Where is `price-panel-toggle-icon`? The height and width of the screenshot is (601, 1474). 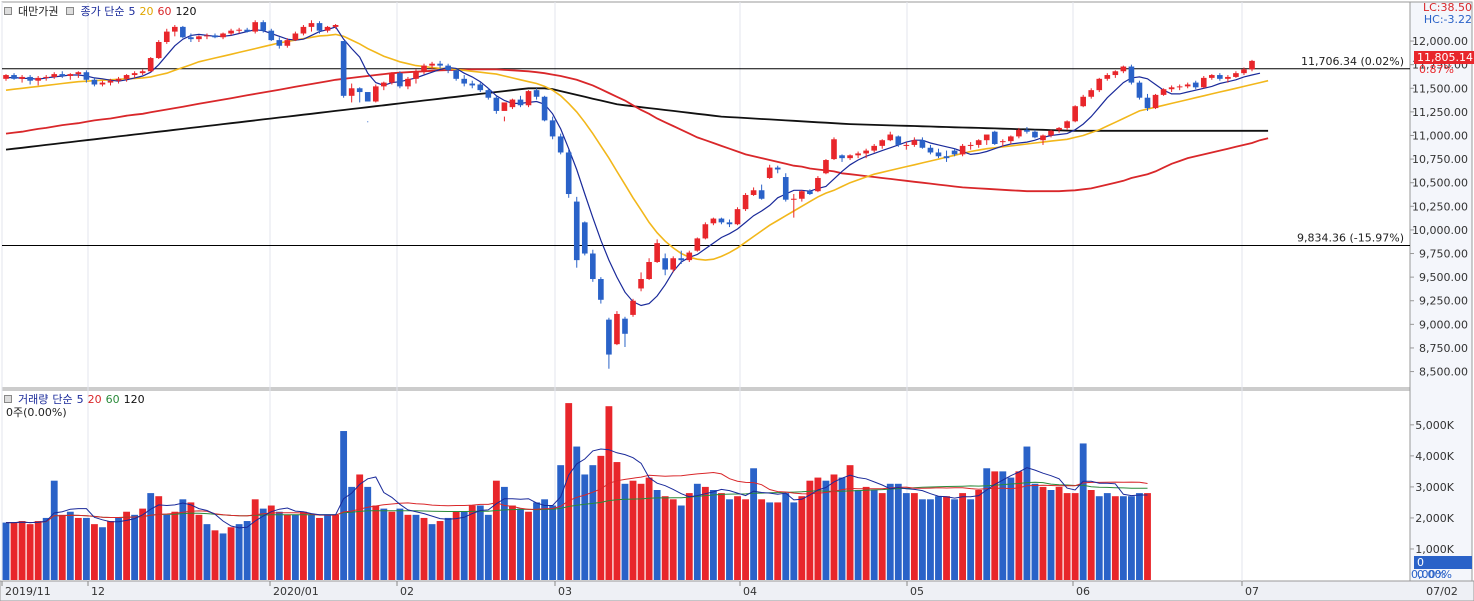
price-panel-toggle-icon is located at coordinates (8, 11).